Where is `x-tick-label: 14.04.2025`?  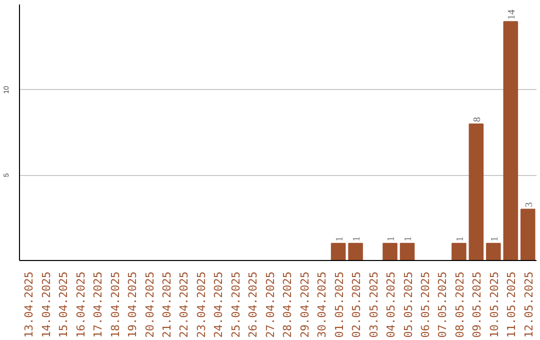 x-tick-label: 14.04.2025 is located at coordinates (46, 304).